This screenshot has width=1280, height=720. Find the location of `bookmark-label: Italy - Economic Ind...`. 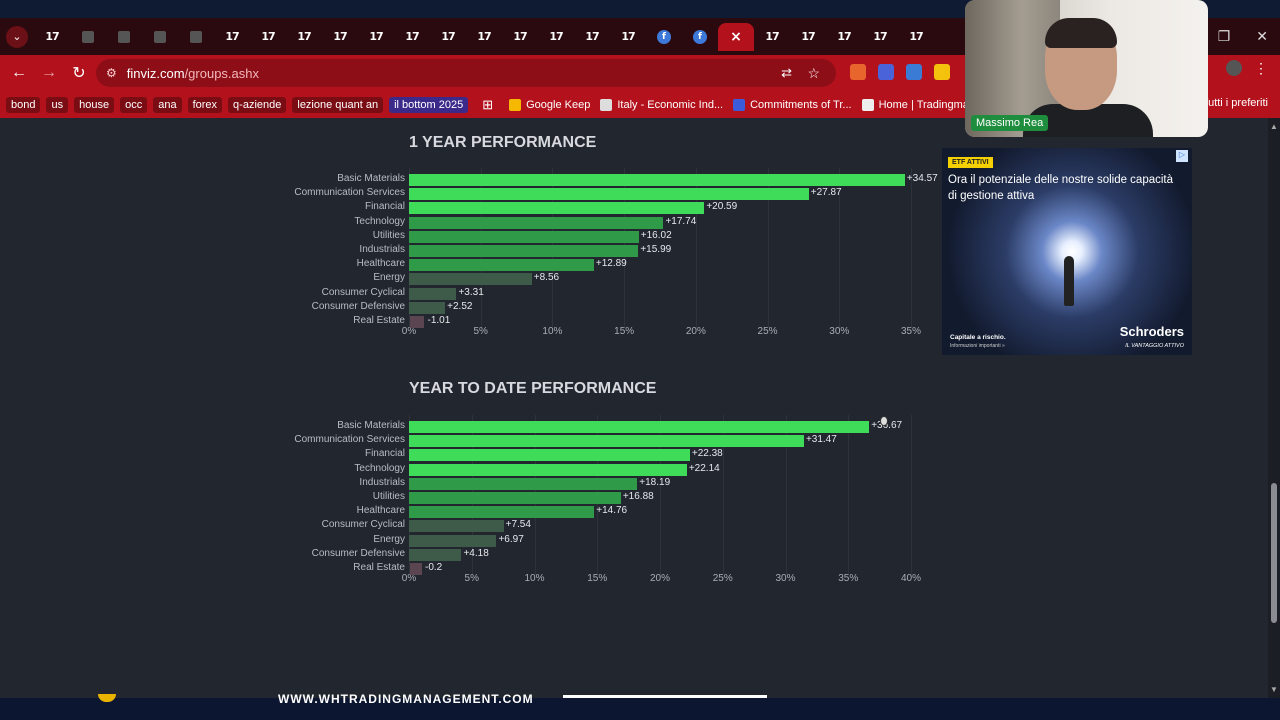

bookmark-label: Italy - Economic Ind... is located at coordinates (670, 104).